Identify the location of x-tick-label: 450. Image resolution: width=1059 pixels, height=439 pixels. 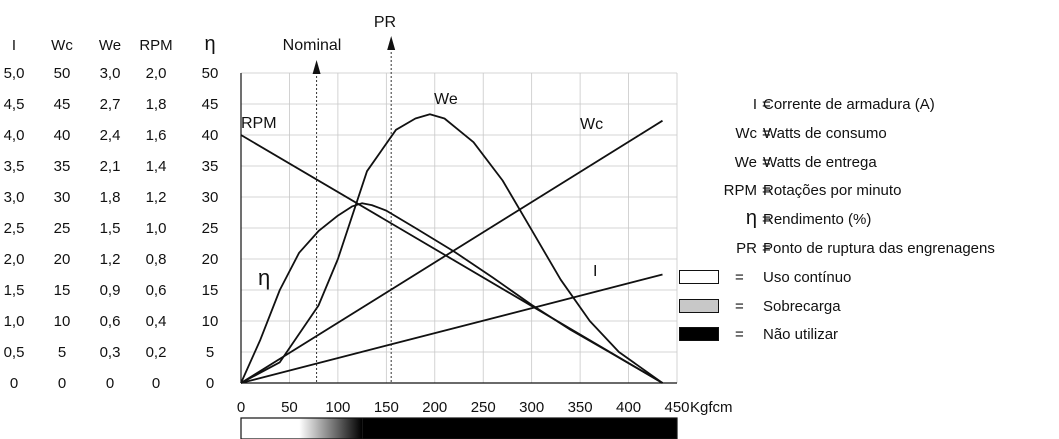
(676, 407).